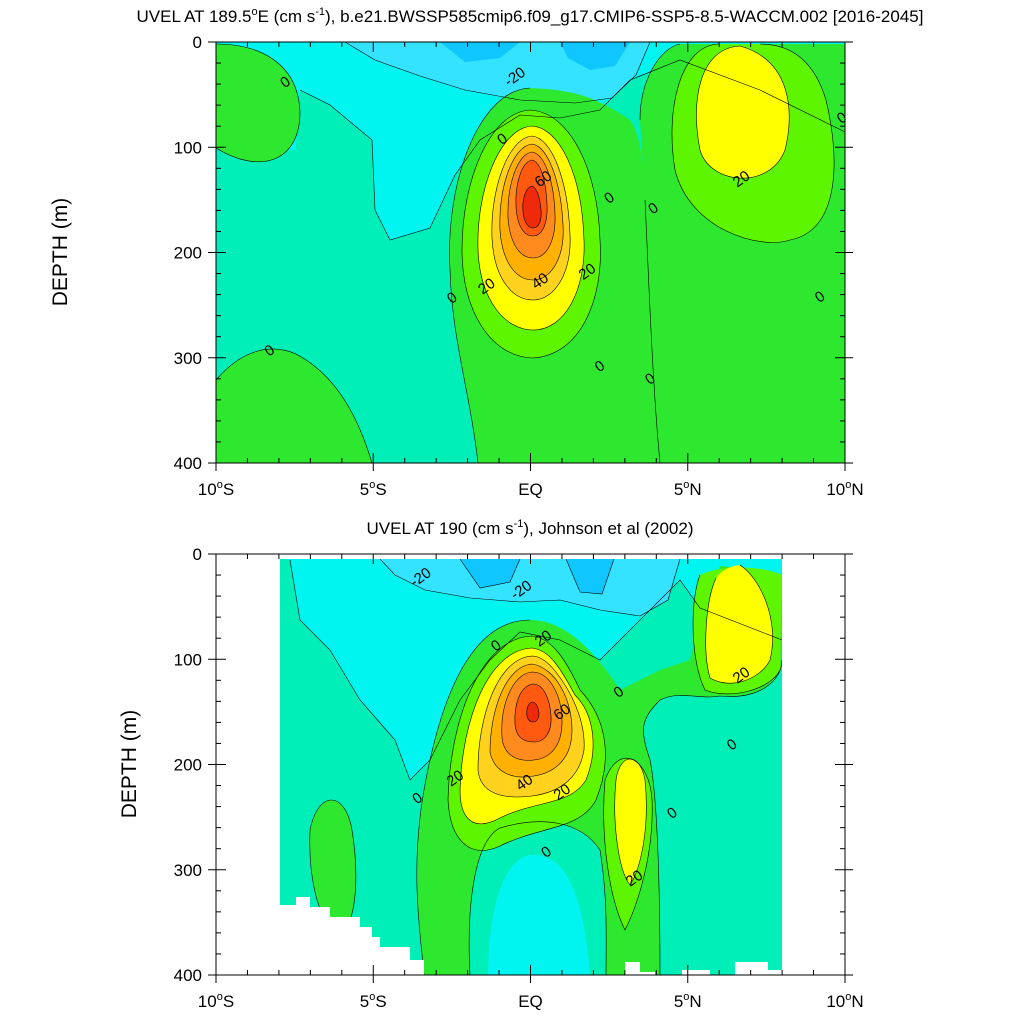 Image resolution: width=1024 pixels, height=1024 pixels. What do you see at coordinates (188, 358) in the screenshot?
I see `model-y-tick-label: 300` at bounding box center [188, 358].